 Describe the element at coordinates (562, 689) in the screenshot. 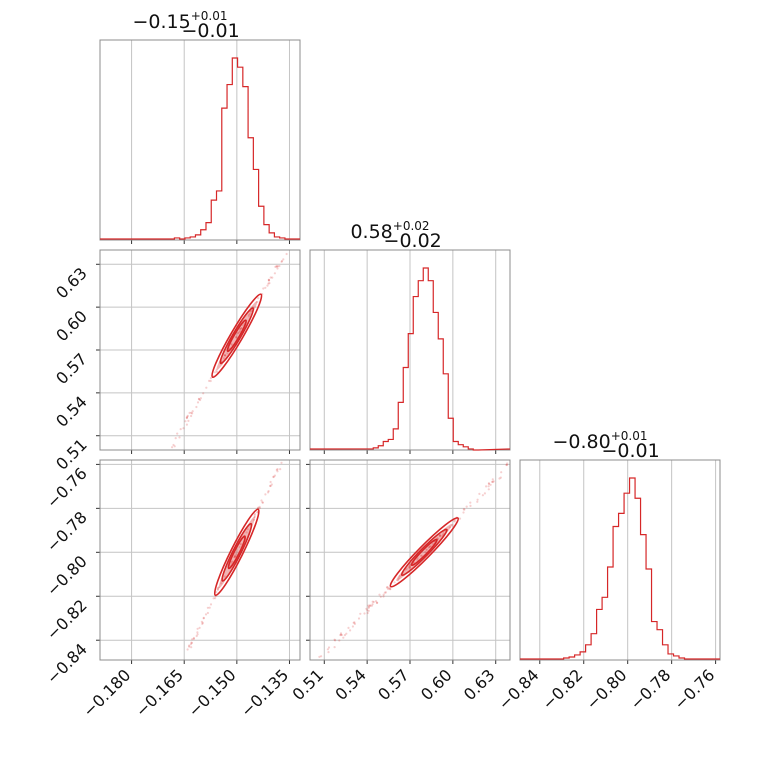

I see `x-ticklabel-2-1: −0.82` at that location.